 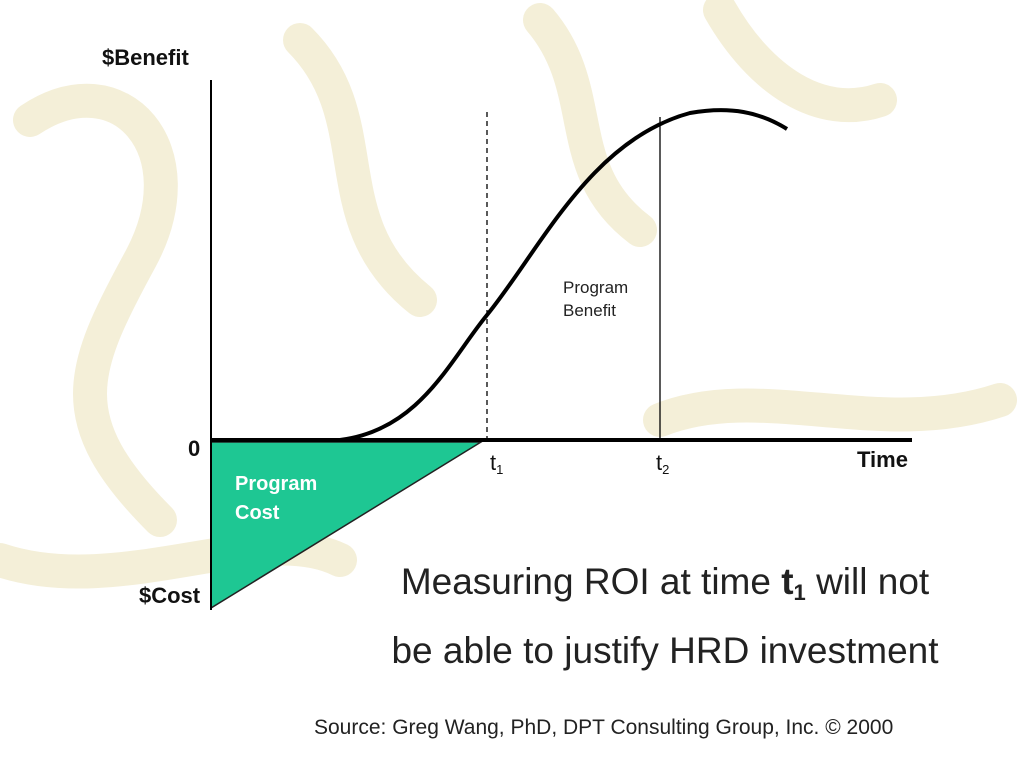 What do you see at coordinates (663, 463) in the screenshot?
I see `t2-label: t2` at bounding box center [663, 463].